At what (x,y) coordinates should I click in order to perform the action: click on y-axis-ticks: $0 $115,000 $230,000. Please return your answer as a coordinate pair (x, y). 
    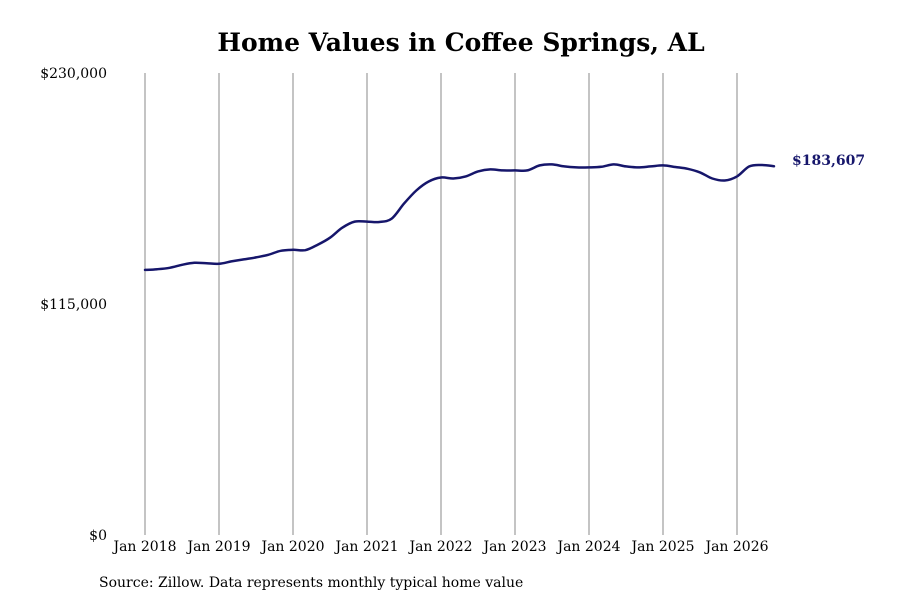
    Looking at the image, I should click on (73, 305).